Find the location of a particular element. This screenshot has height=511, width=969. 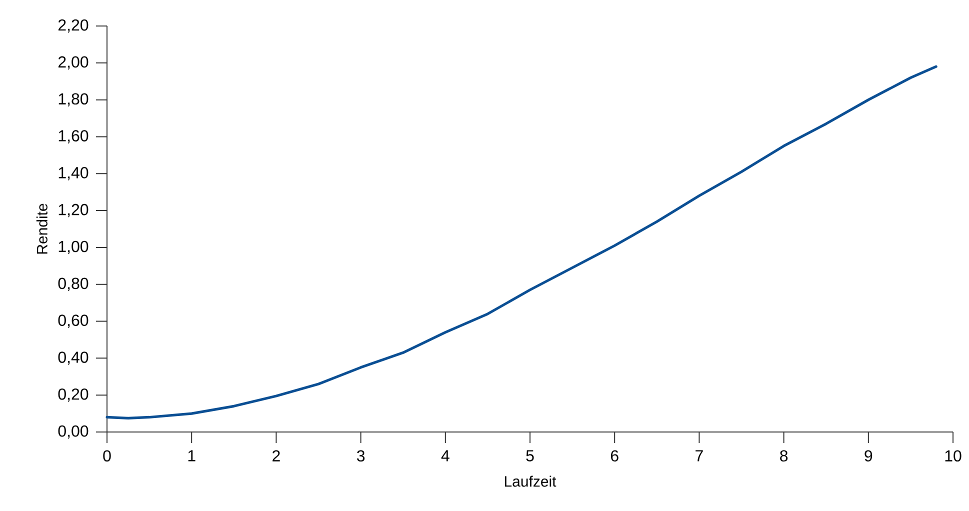

x-tick-label: 2 is located at coordinates (276, 456).